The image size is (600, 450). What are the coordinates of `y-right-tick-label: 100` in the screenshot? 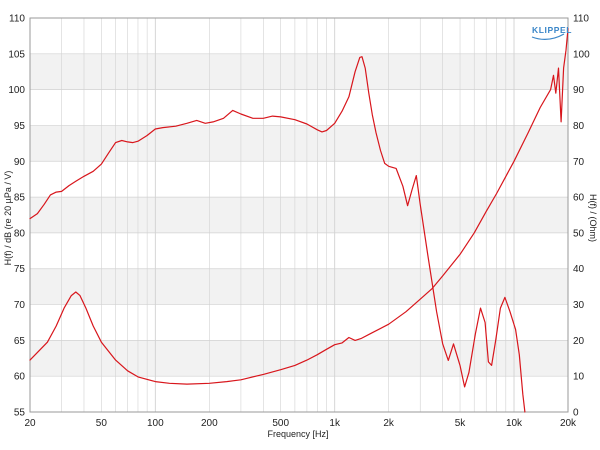 It's located at (581, 54).